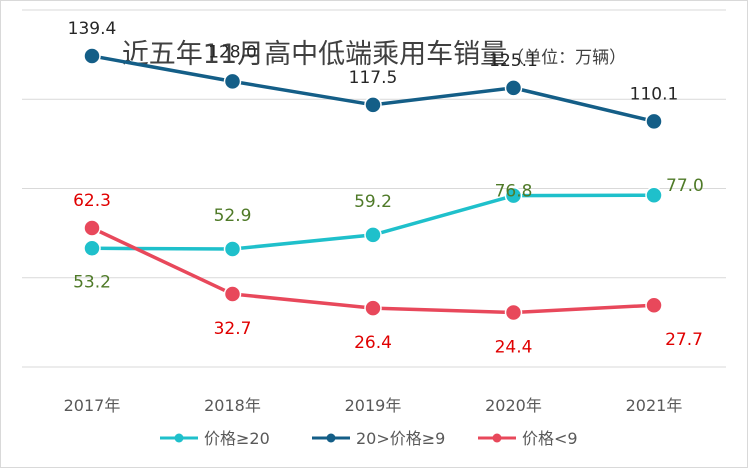 The height and width of the screenshot is (468, 748). Describe the element at coordinates (373, 343) in the screenshot. I see `data-label: 26.4` at that location.